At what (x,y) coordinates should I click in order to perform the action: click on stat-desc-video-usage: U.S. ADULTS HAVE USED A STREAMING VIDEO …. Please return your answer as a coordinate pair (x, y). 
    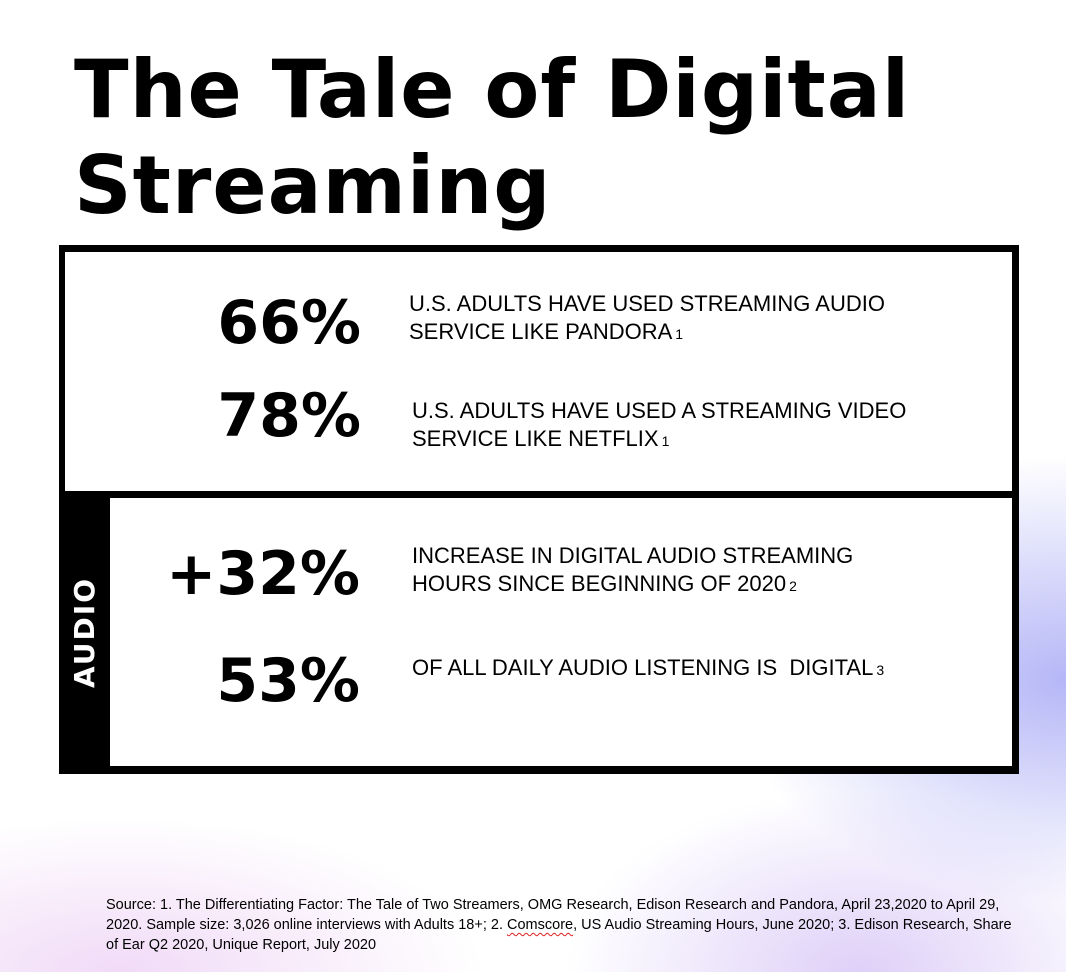
    Looking at the image, I should click on (659, 424).